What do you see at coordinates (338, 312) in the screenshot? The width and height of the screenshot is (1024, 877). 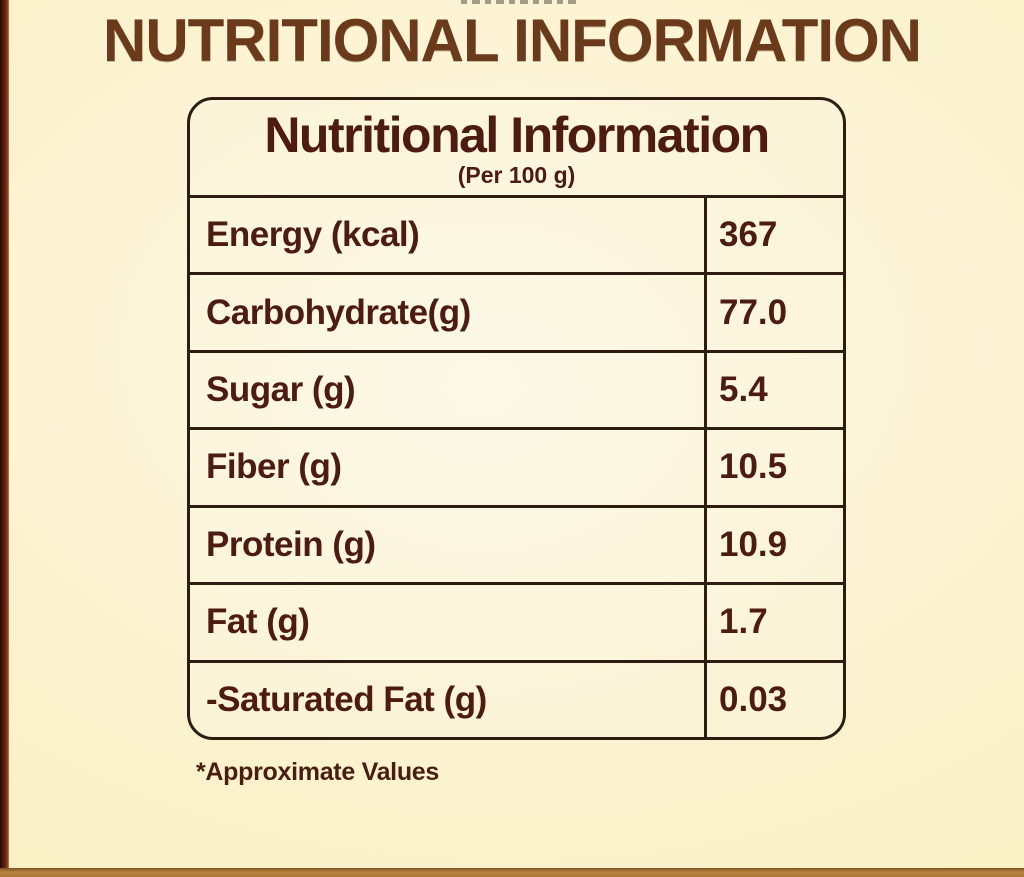 I see `nutrient-label: Carbohydrate(g)` at bounding box center [338, 312].